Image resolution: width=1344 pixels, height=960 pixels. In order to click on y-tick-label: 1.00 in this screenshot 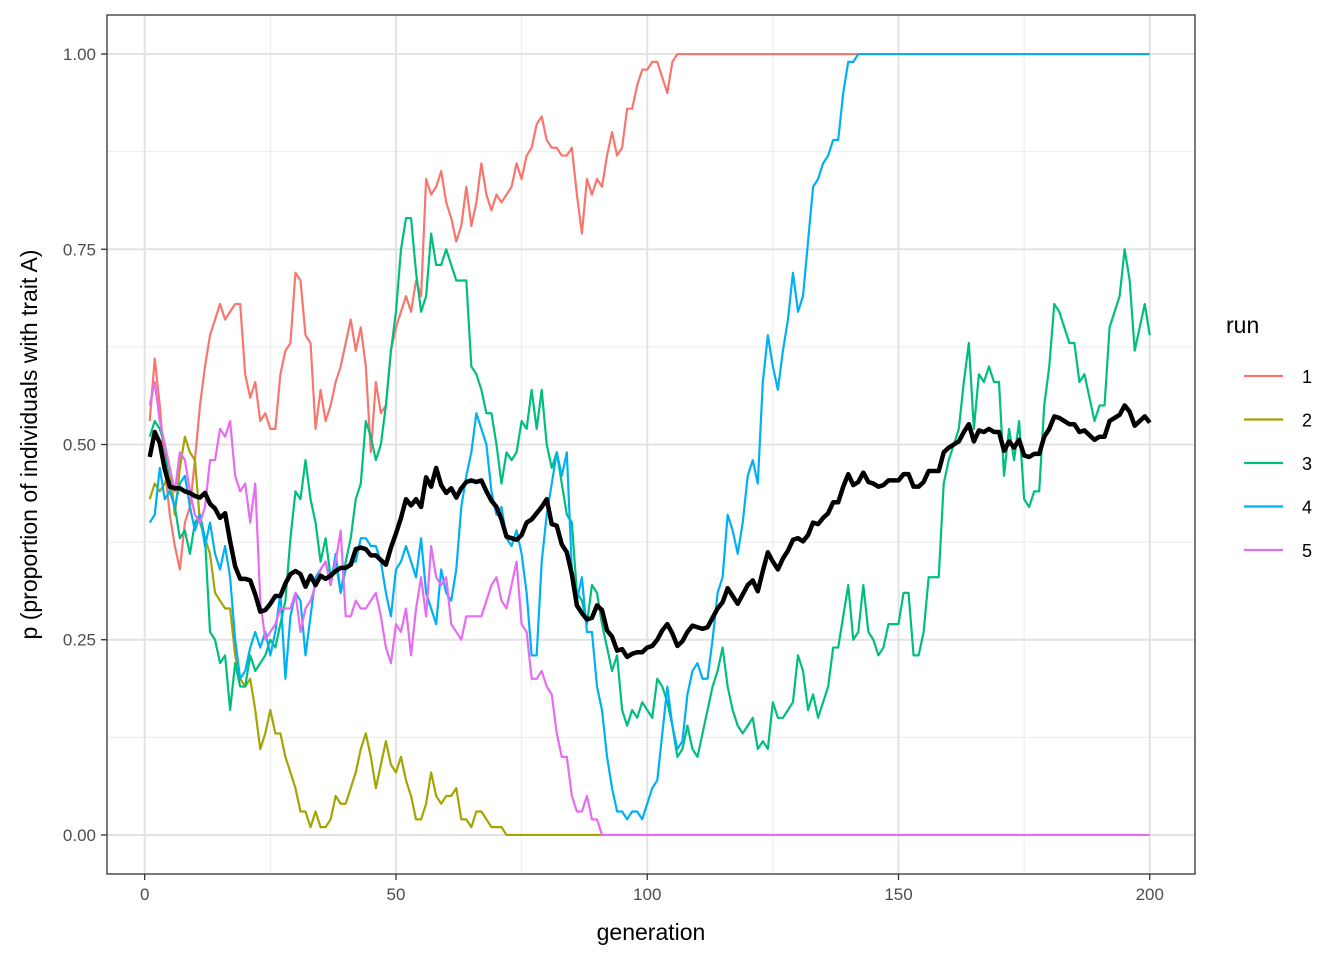, I will do `click(79, 54)`.